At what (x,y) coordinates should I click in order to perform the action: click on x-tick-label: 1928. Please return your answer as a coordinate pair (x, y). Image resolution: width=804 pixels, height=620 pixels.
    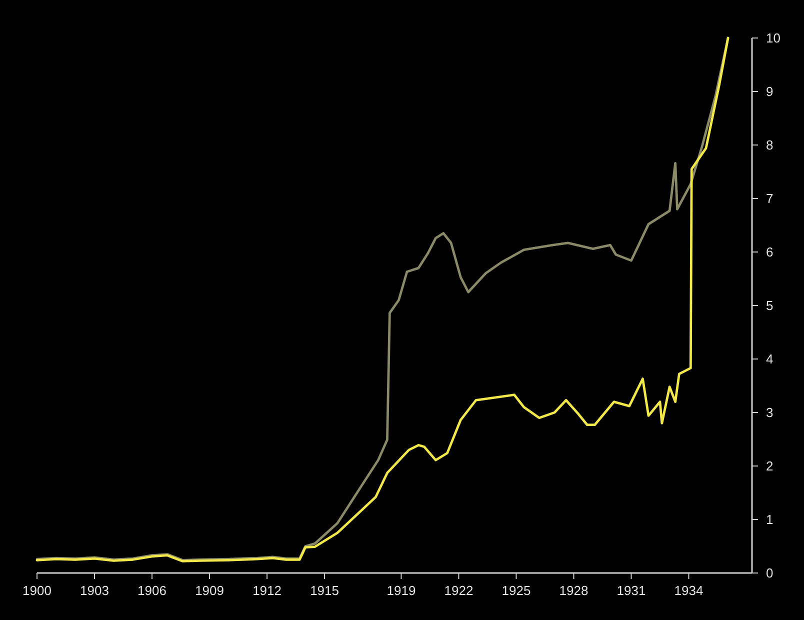
    Looking at the image, I should click on (573, 590).